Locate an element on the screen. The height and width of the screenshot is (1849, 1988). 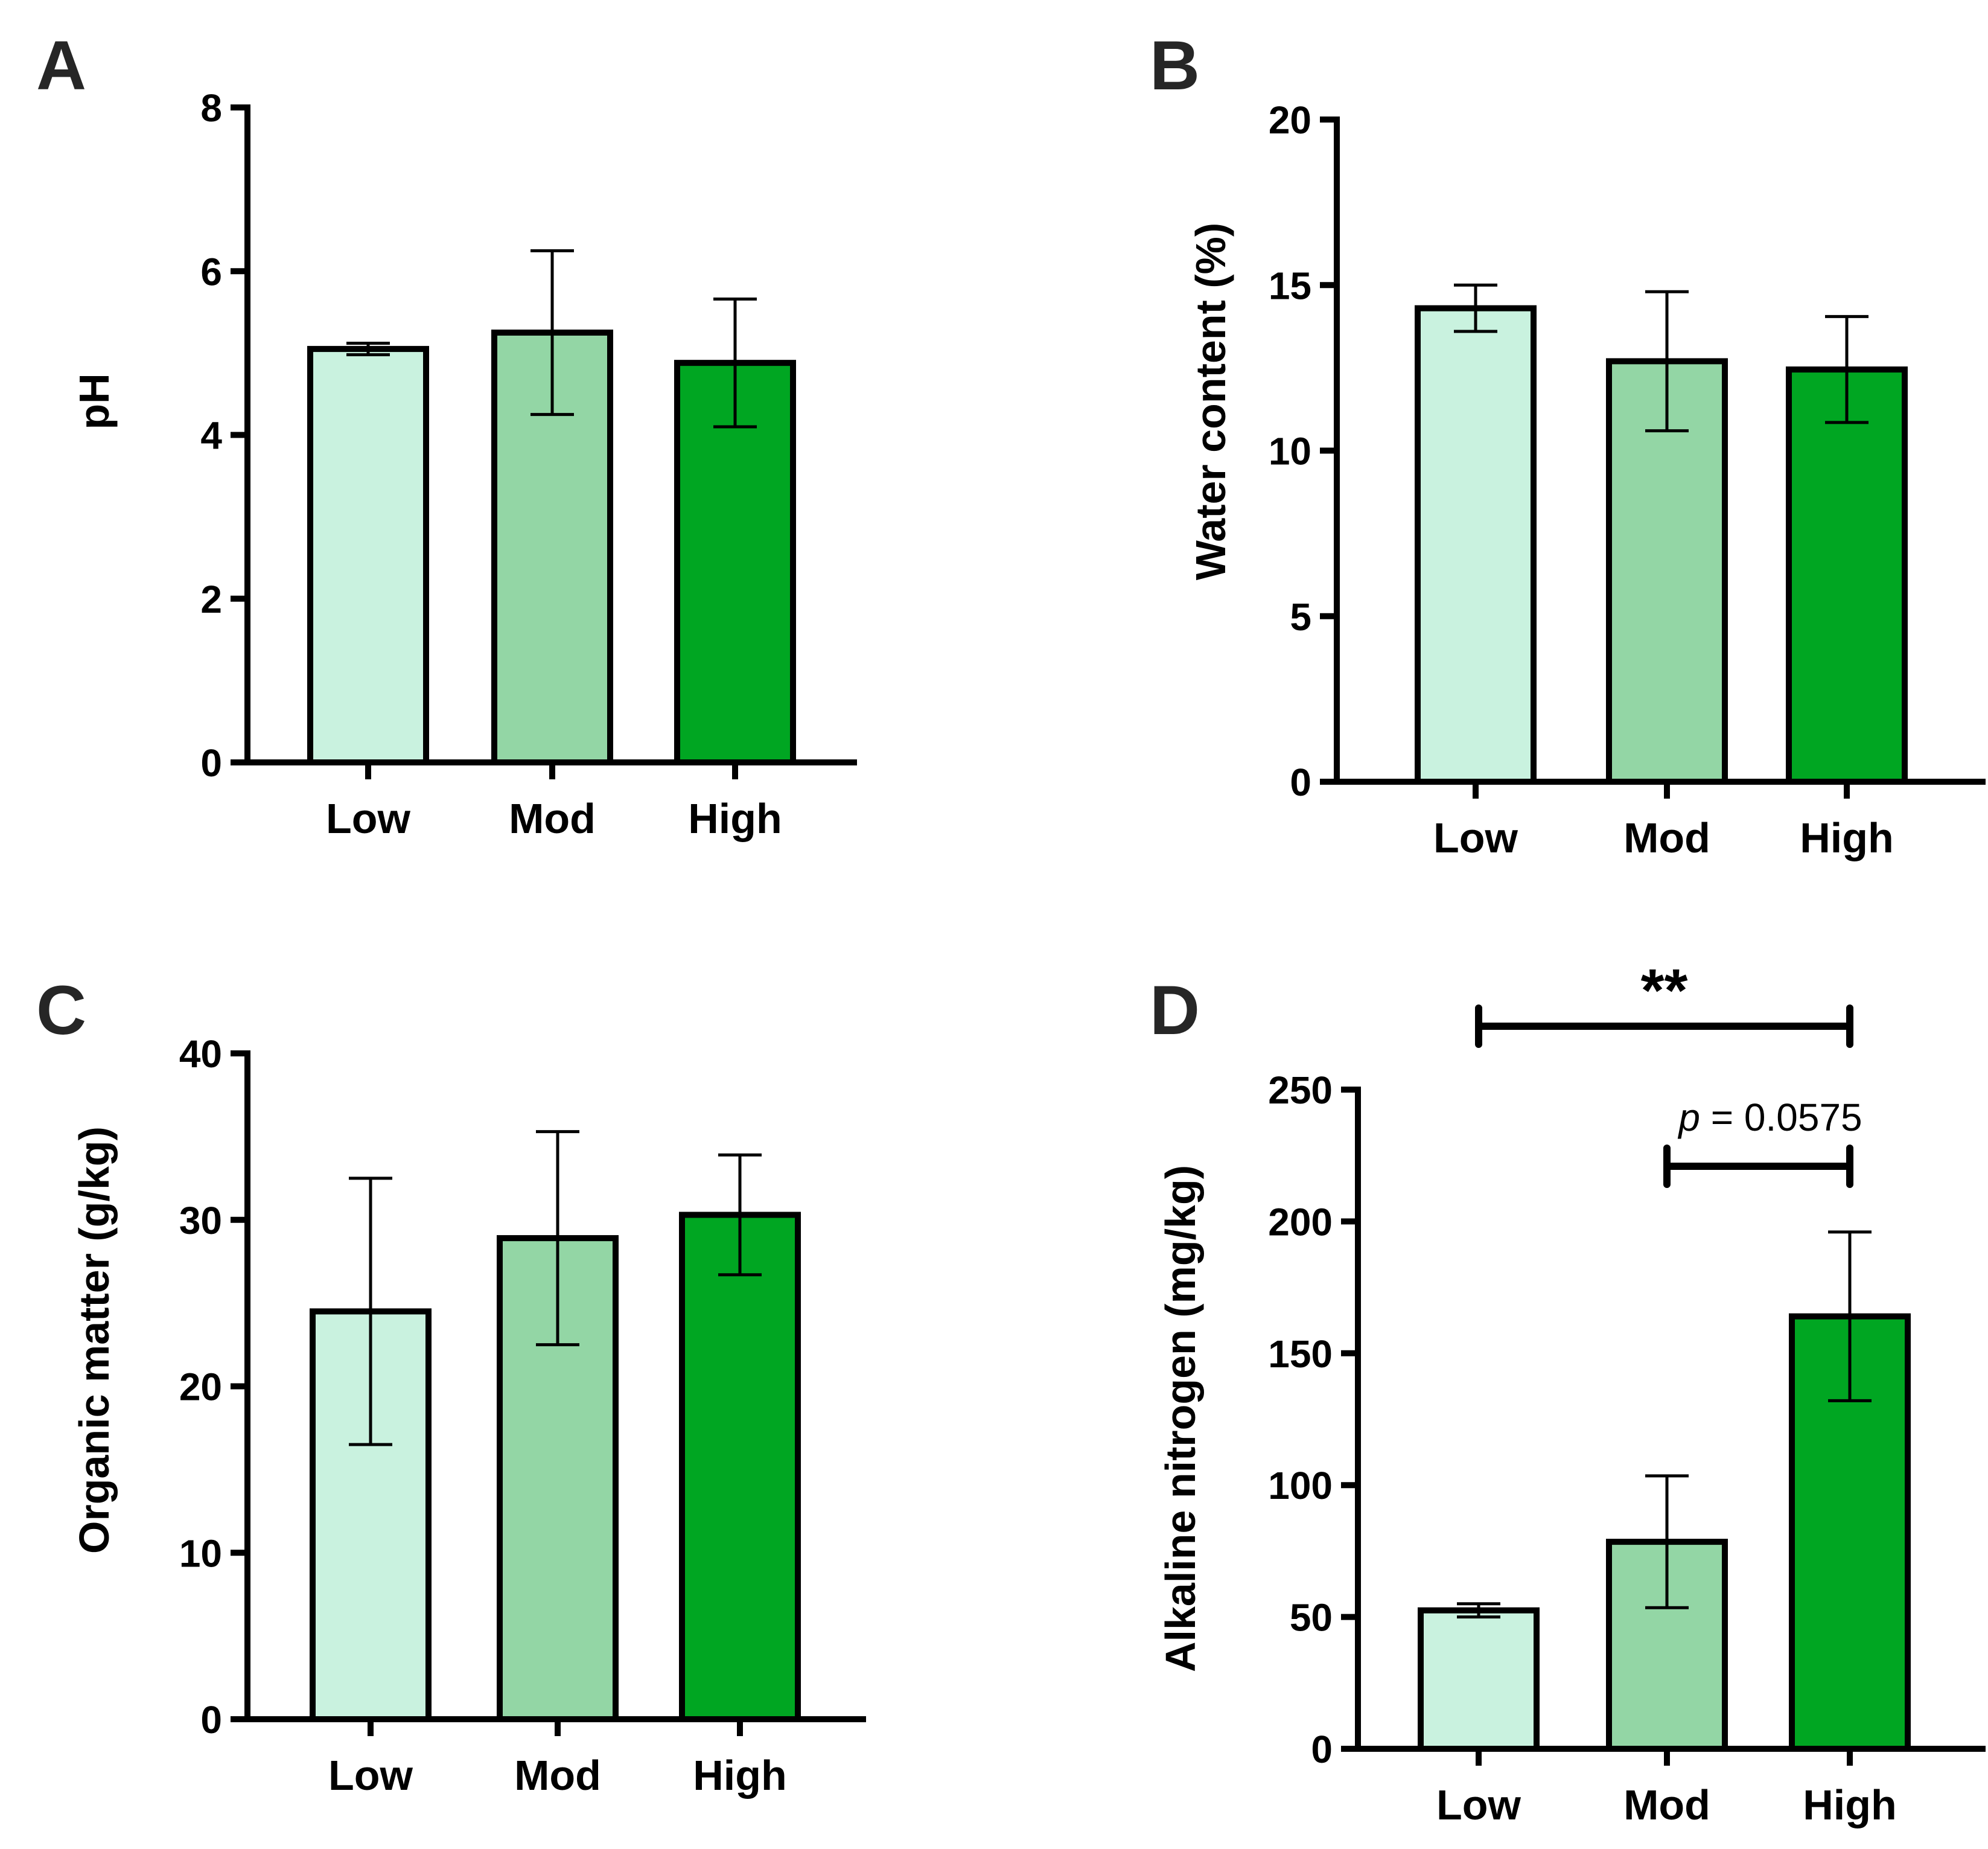
y-tick-label: 30 is located at coordinates (200, 1220).